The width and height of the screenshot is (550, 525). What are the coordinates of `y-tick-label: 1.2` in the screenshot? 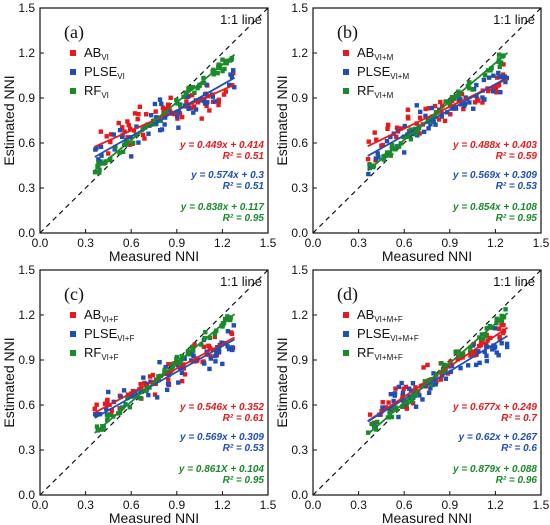 It's located at (299, 53).